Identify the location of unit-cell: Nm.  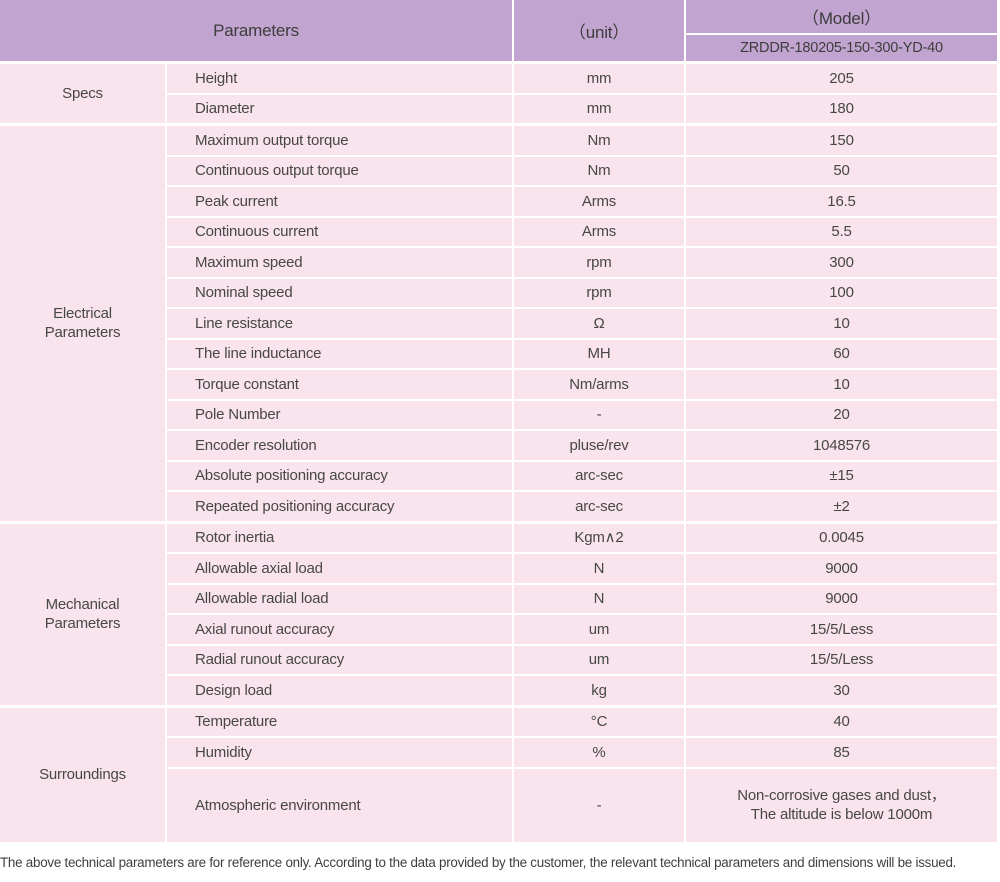
(599, 170).